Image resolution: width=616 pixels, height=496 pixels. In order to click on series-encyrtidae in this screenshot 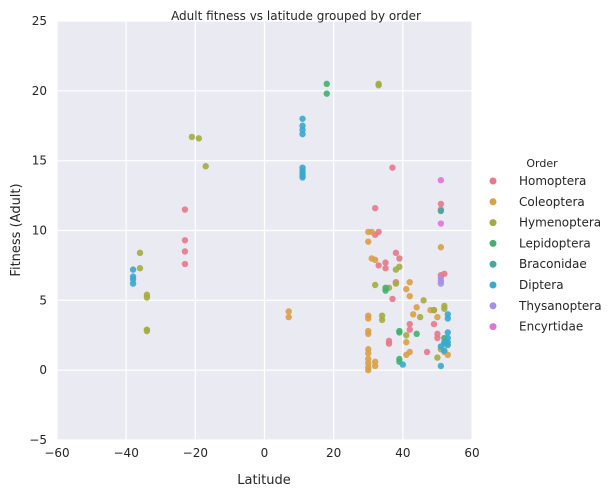, I will do `click(441, 202)`.